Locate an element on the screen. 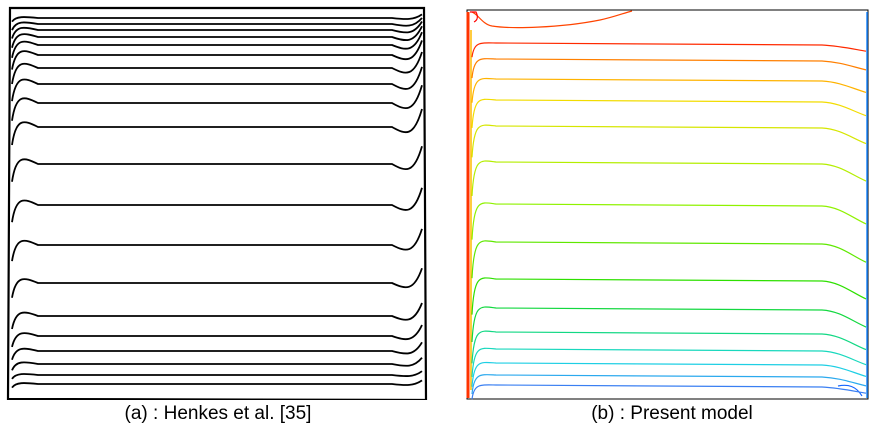 The width and height of the screenshot is (873, 439). panel-b-corner-contour is located at coordinates (474, 17).